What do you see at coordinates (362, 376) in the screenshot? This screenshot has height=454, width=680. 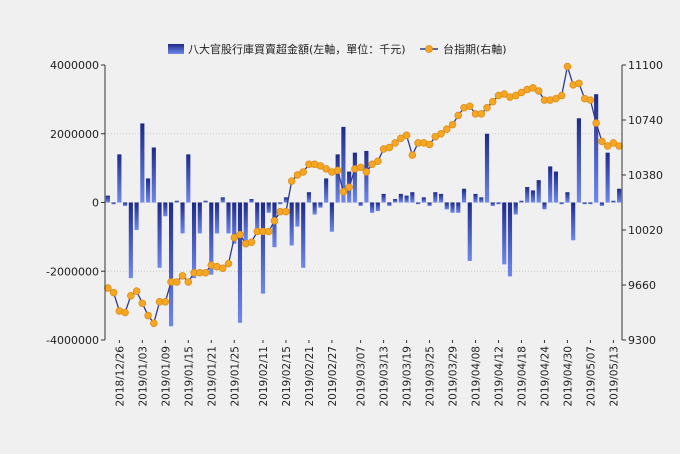 I see `x-tick-label: 2019/03/07` at bounding box center [362, 376].